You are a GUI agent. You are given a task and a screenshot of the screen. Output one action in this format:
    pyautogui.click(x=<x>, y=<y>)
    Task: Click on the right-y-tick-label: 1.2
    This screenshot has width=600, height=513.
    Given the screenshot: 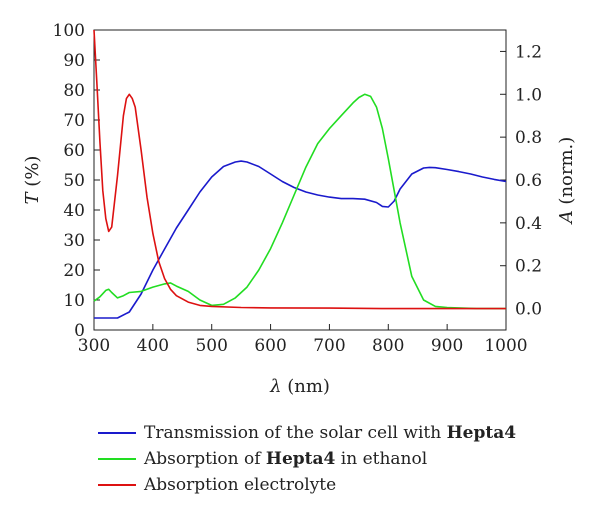 What is the action you would take?
    pyautogui.click(x=528, y=52)
    